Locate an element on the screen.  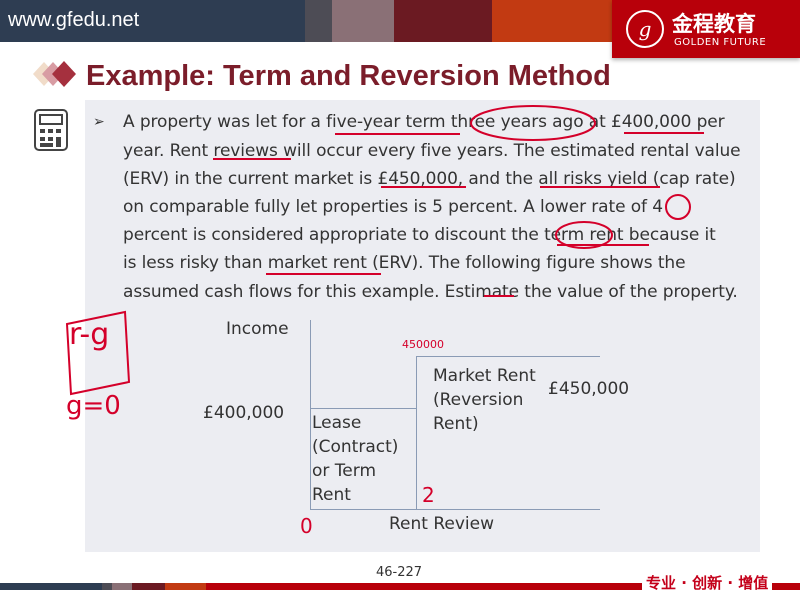
reversion-label: Market Rent (Reversion Rent) is located at coordinates (484, 400).